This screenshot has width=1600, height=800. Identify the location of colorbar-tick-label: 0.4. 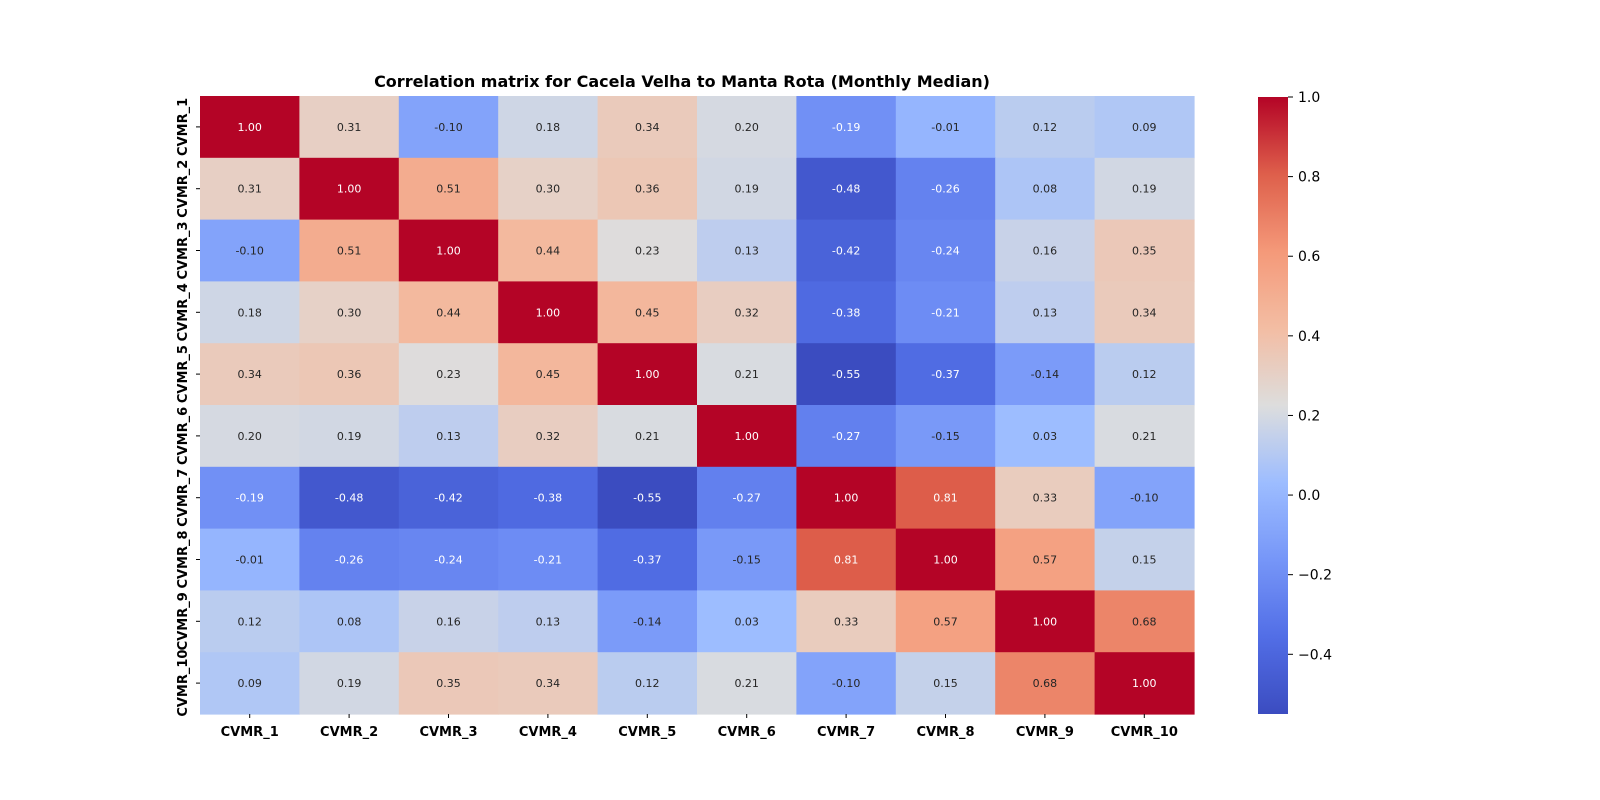
(1309, 337).